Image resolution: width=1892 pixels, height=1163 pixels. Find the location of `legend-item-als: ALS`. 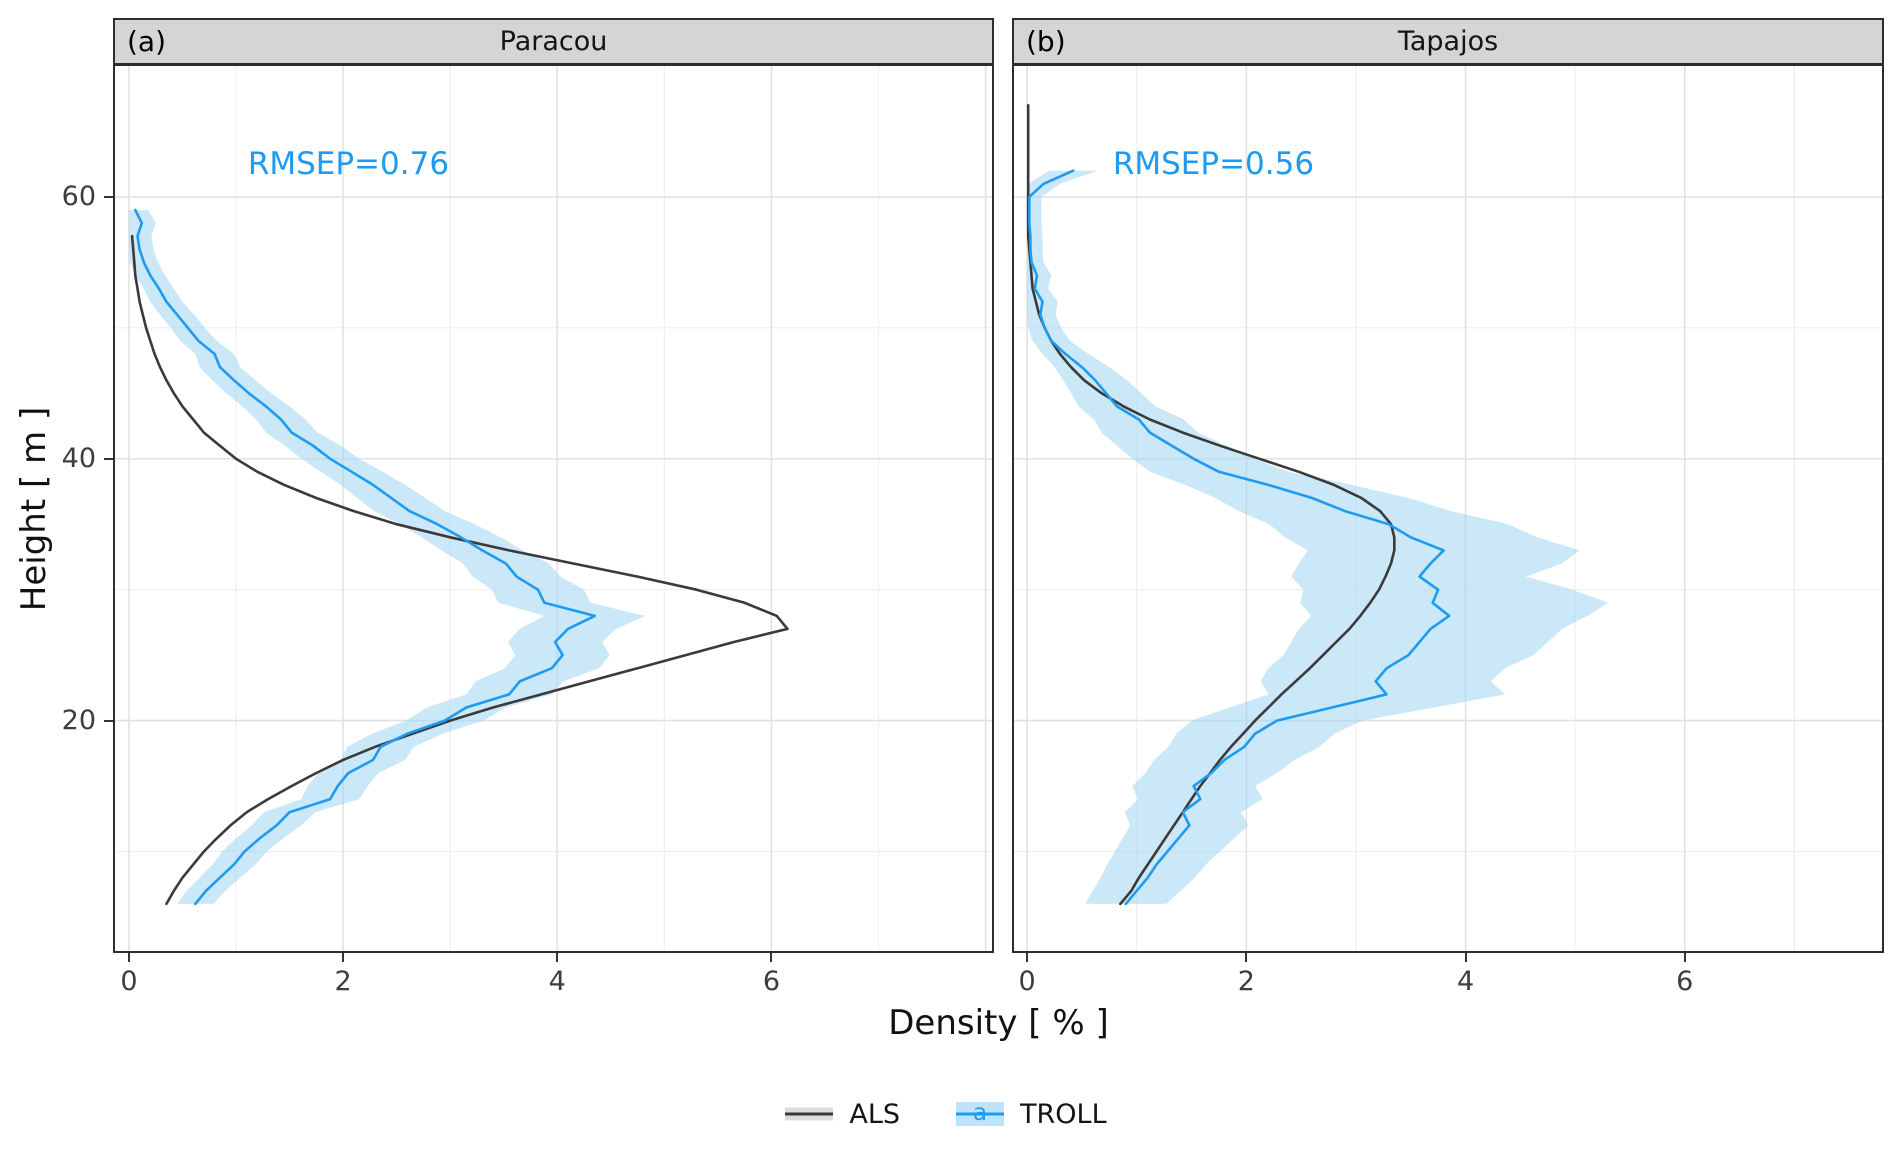

legend-item-als: ALS is located at coordinates (842, 1114).